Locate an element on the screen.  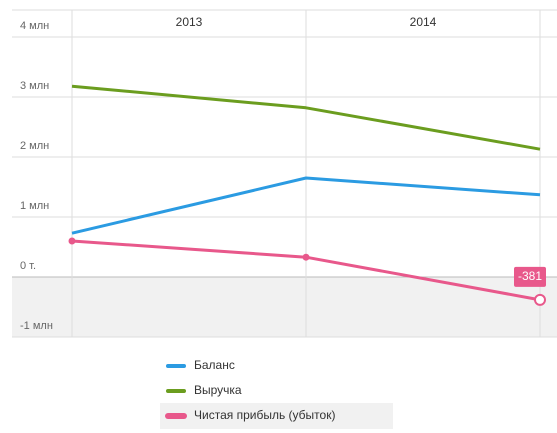
legend-label: Баланс is located at coordinates (214, 365).